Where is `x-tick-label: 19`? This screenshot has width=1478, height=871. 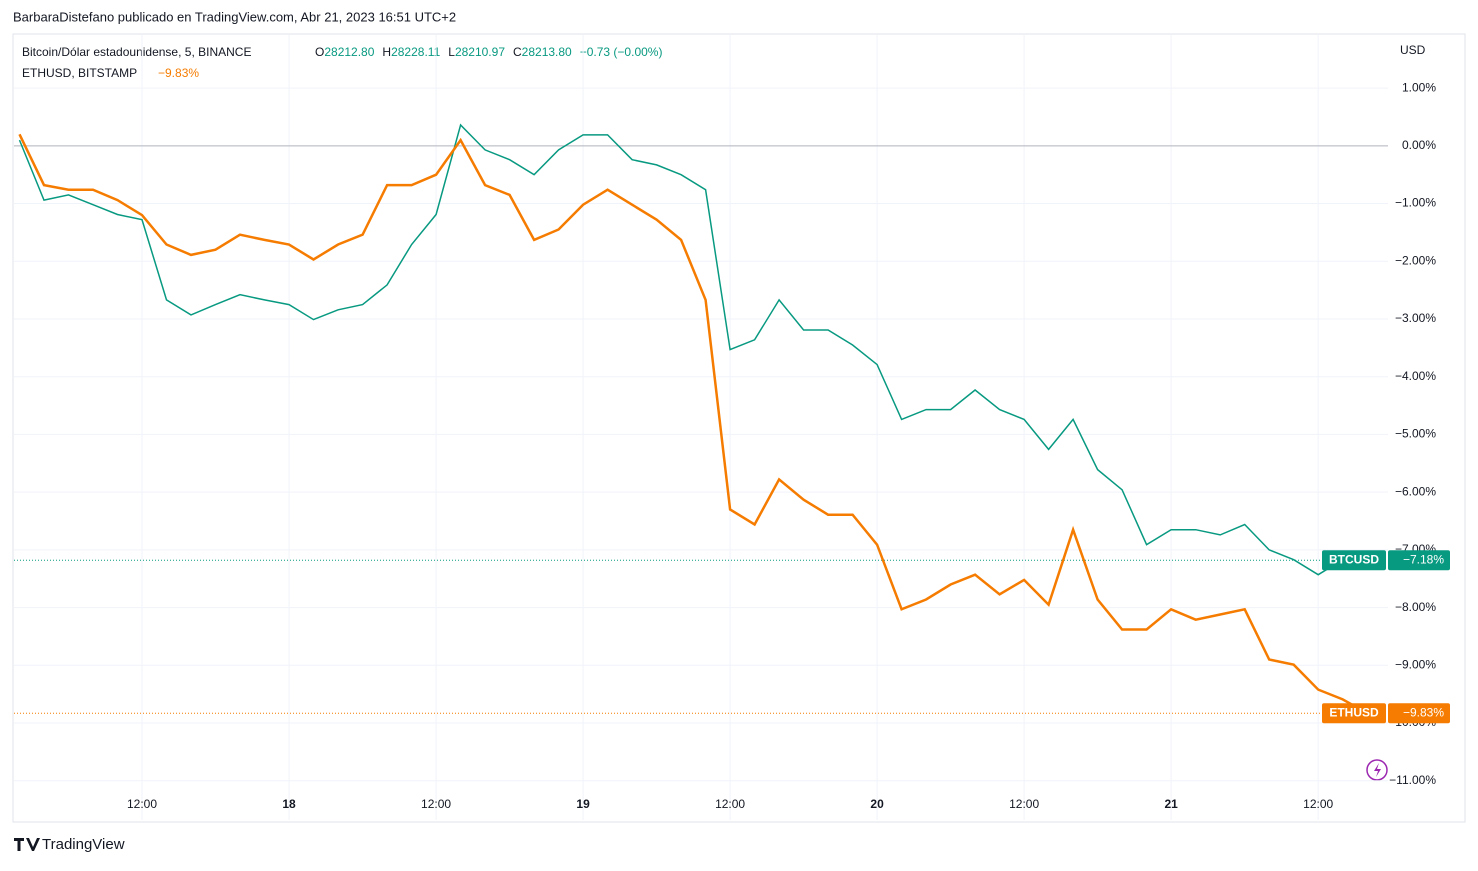
x-tick-label: 19 is located at coordinates (583, 804).